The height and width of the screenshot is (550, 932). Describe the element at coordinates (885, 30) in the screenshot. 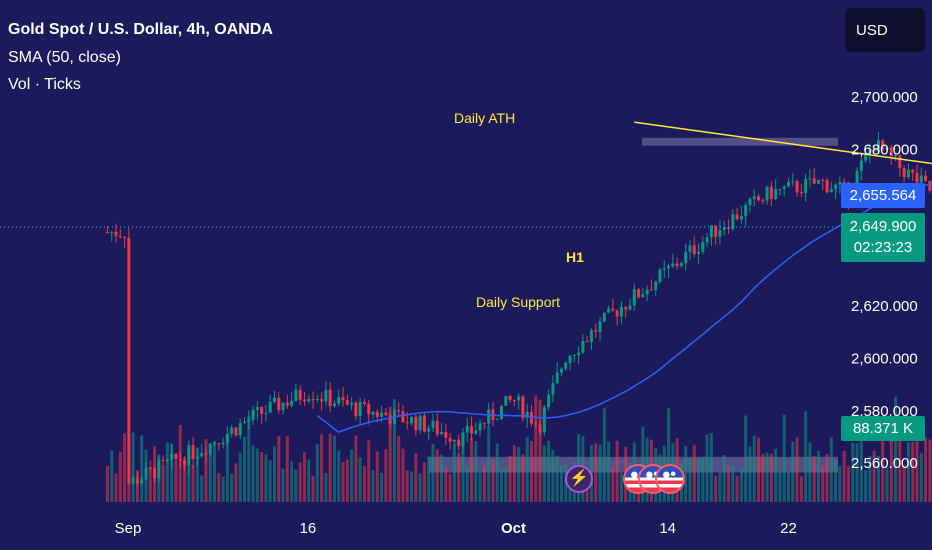

I see `currency-button: USD` at that location.